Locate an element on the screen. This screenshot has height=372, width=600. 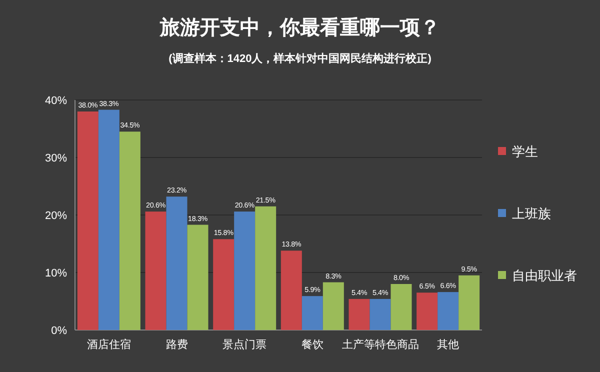
x-tick-label: 其他 is located at coordinates (448, 344).